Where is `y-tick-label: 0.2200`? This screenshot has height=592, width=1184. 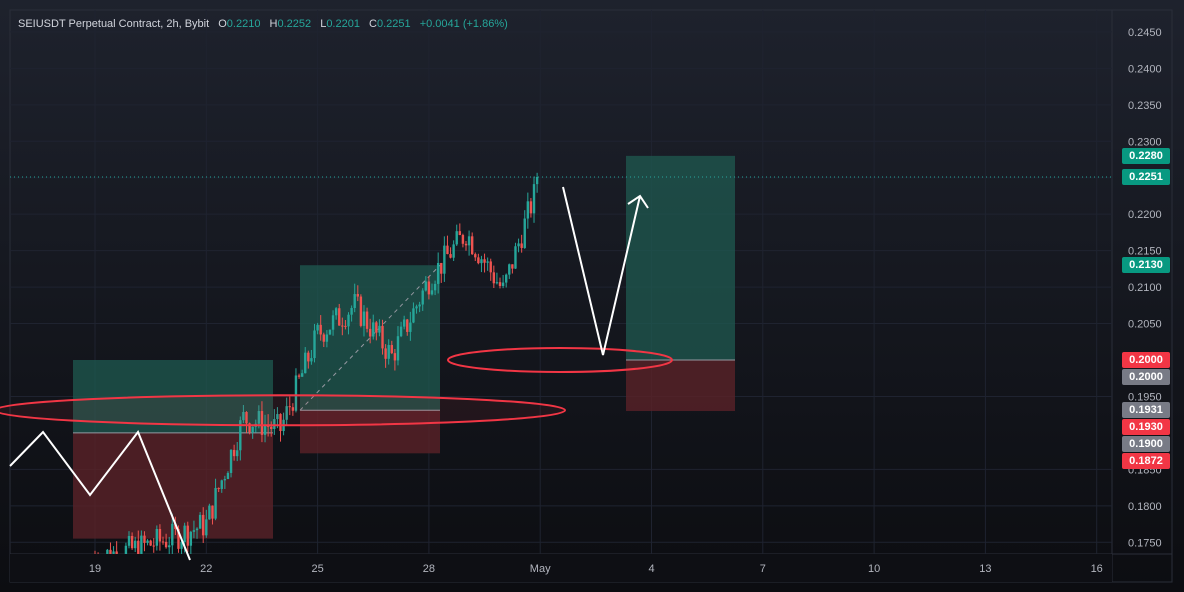 y-tick-label: 0.2200 is located at coordinates (1145, 215).